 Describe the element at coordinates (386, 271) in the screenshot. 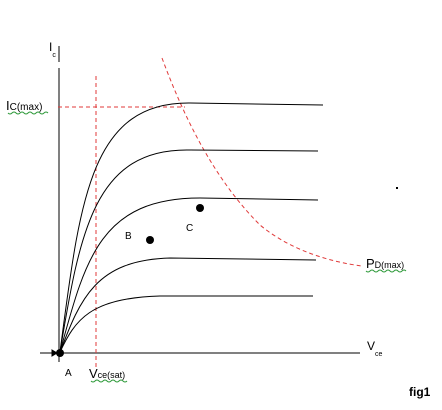

I see `pd-max-spell-underline` at that location.